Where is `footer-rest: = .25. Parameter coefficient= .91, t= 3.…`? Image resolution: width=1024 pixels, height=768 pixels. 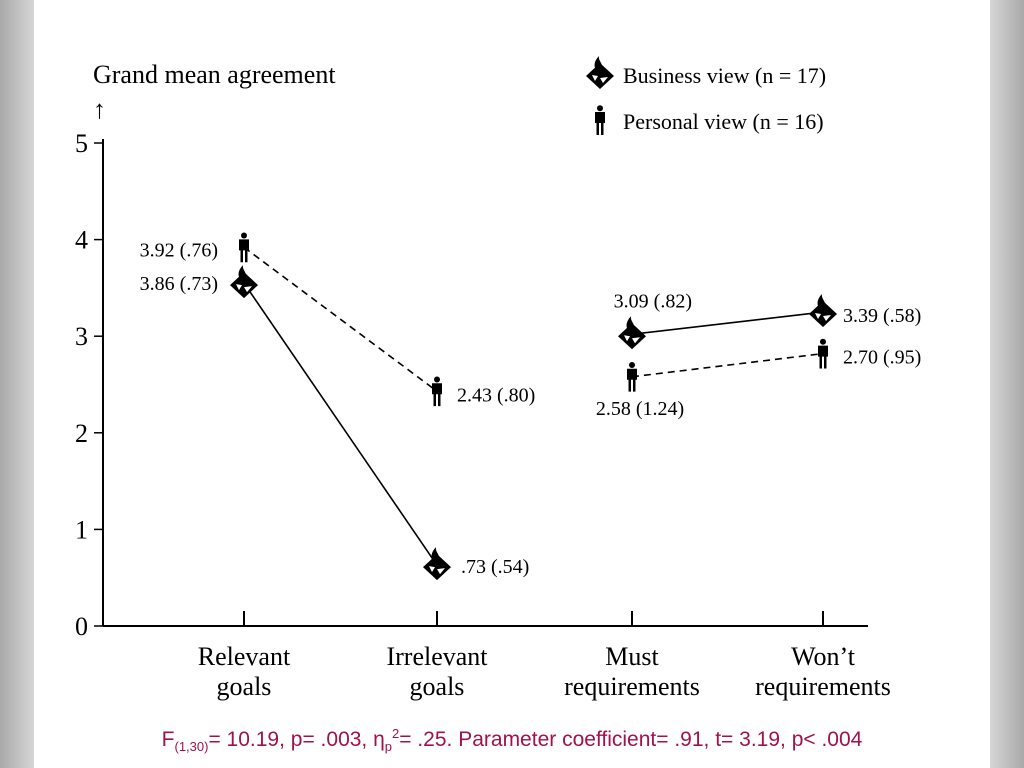
footer-rest: = .25. Parameter coefficient= .91, t= 3.… is located at coordinates (631, 739).